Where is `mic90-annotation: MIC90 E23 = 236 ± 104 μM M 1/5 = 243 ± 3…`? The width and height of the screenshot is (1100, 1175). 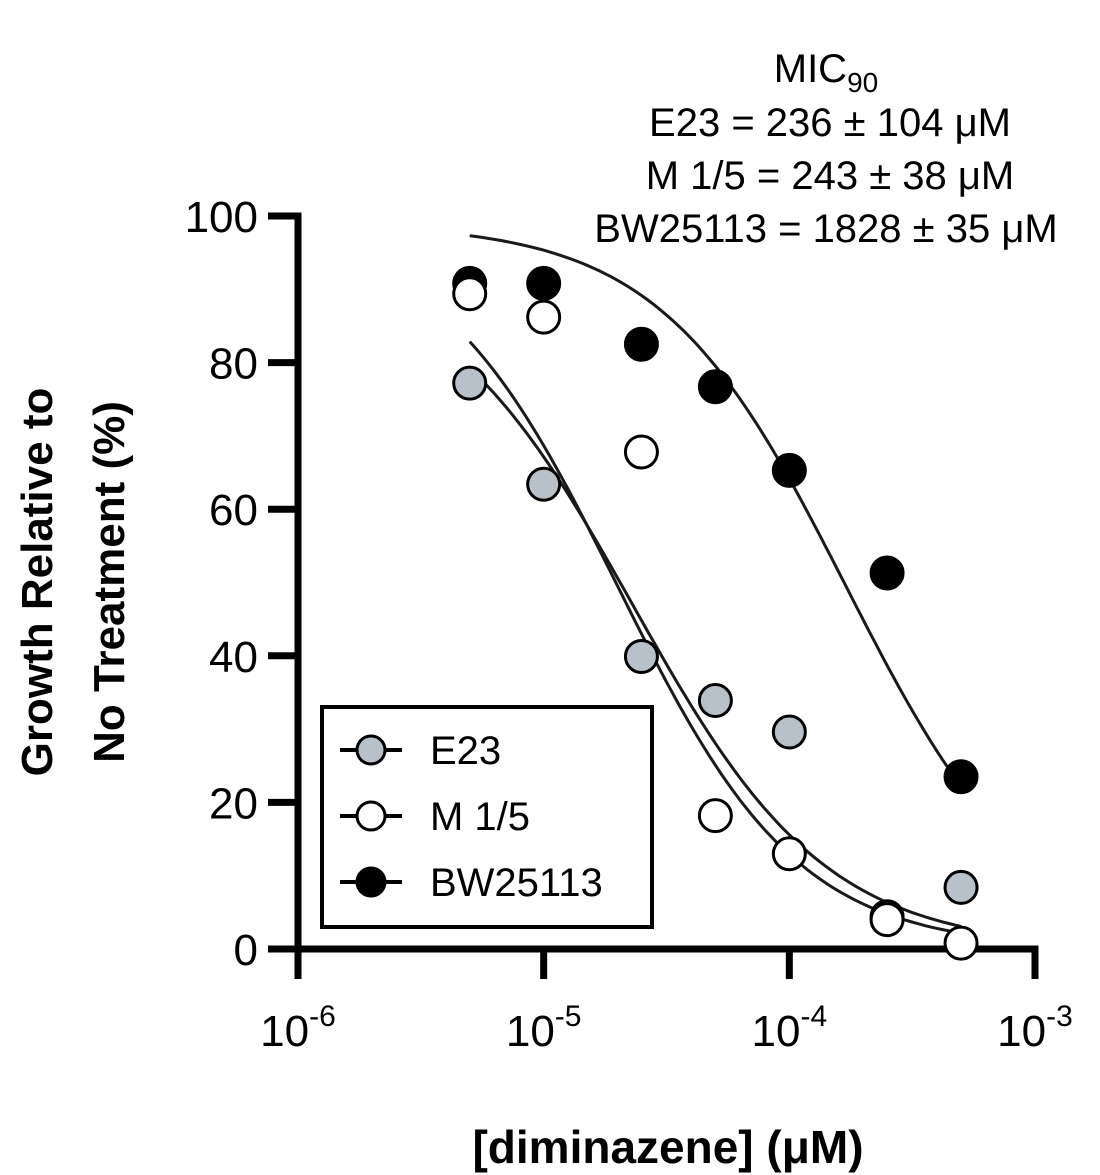
mic90-annotation: MIC90 E23 = 236 ± 104 μM M 1/5 = 243 ± 3… is located at coordinates (825, 149).